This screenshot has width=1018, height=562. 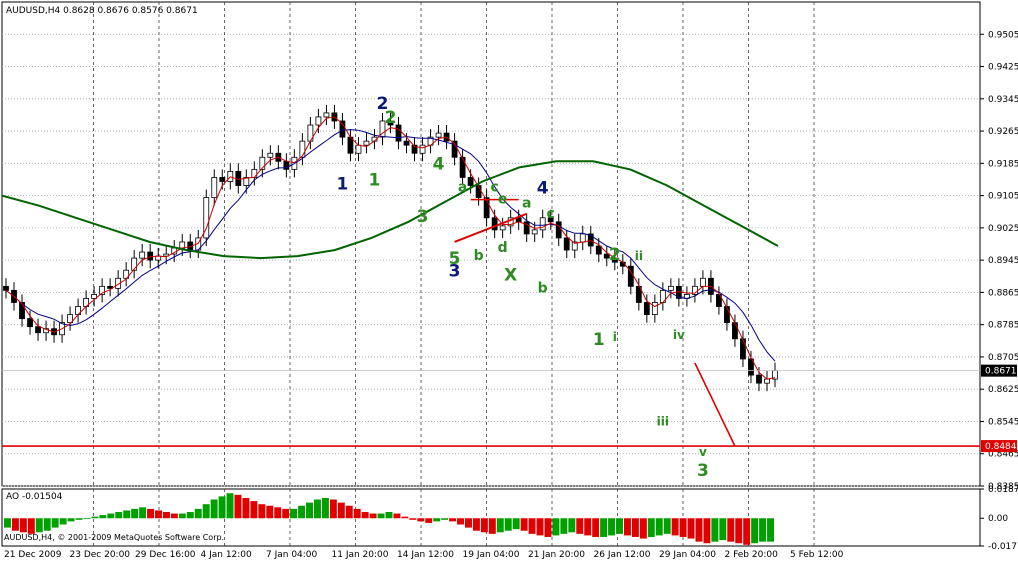 I want to click on price-tick-label: 0.9025, so click(x=1003, y=229).